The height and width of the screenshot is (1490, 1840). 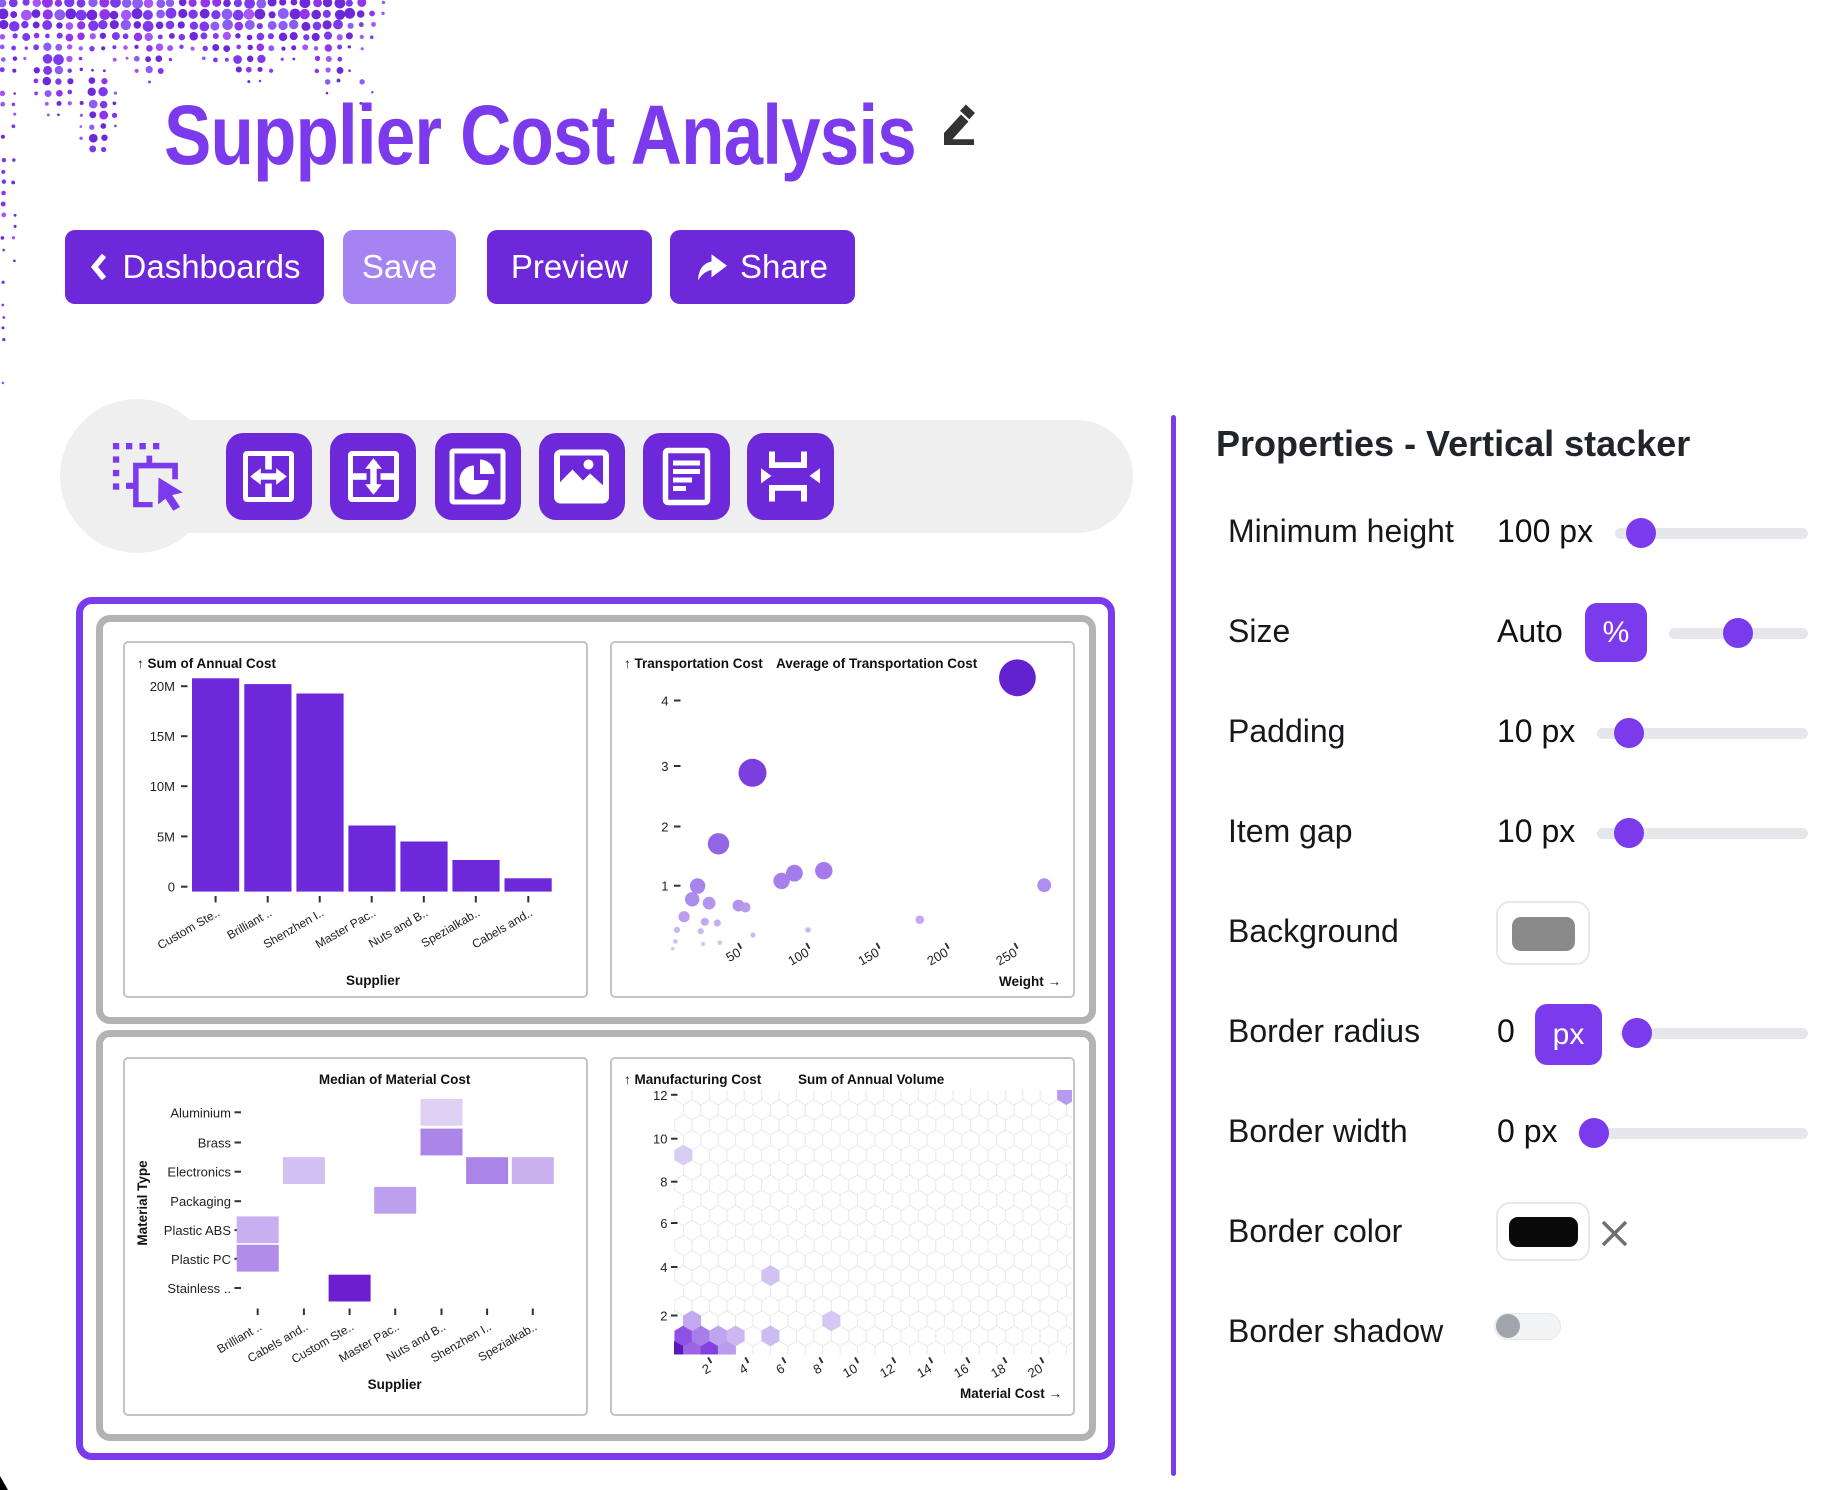 I want to click on svg-text: 16, so click(x=961, y=1371).